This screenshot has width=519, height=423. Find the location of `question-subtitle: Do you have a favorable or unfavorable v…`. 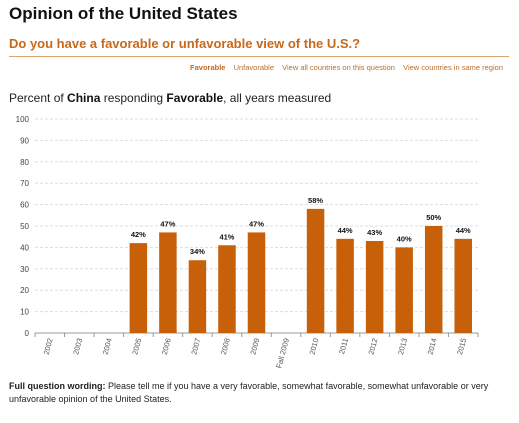

question-subtitle: Do you have a favorable or unfavorable v… is located at coordinates (185, 43).